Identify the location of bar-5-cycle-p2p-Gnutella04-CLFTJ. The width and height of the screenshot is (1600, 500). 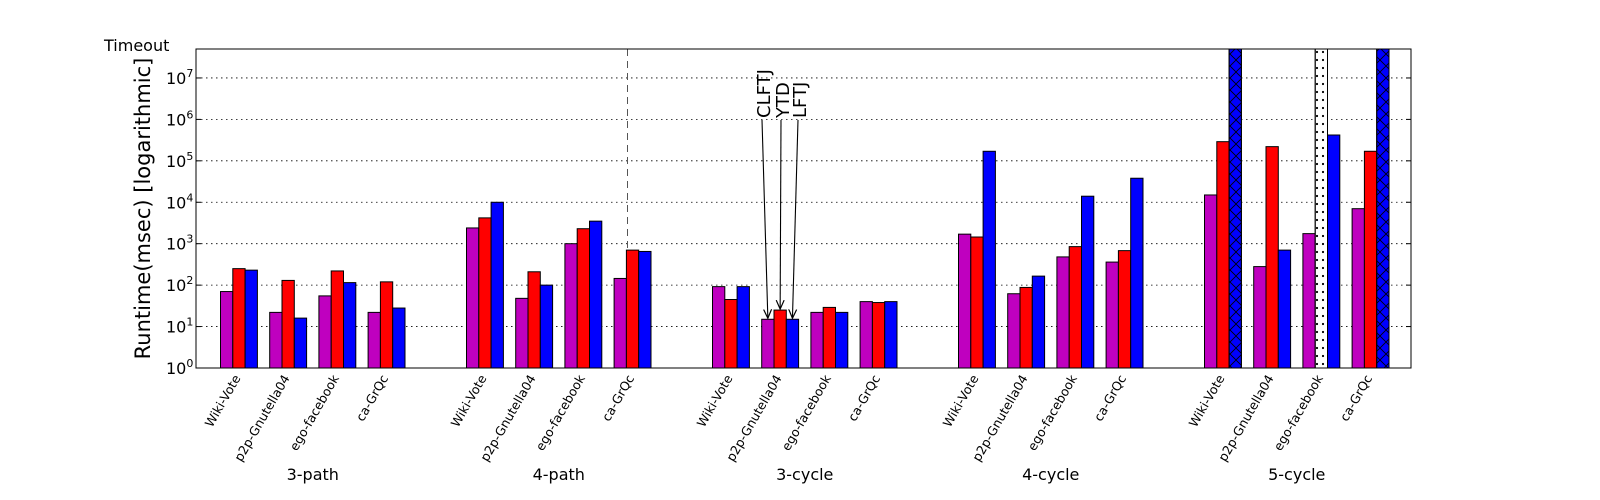
(1260, 317).